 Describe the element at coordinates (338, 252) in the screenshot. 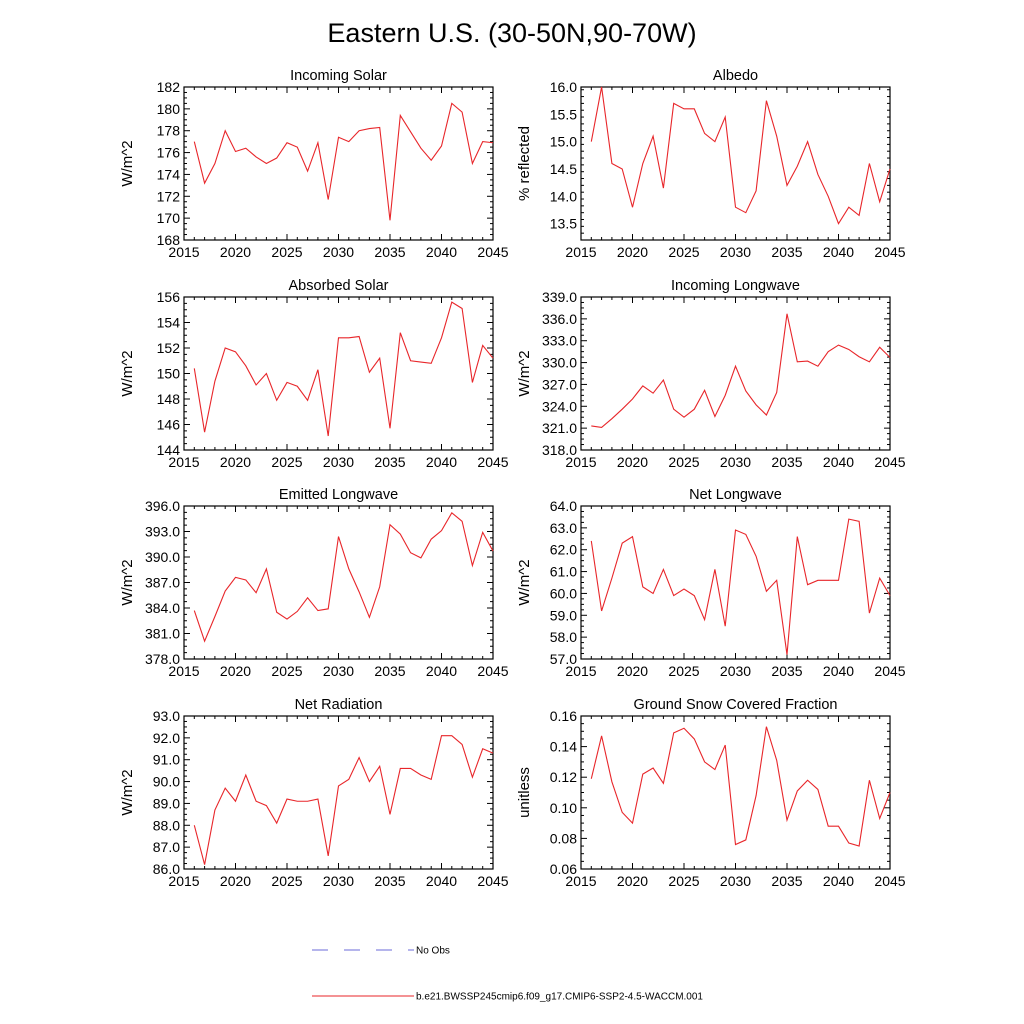

I see `x-tick-label-incoming-solar: 2030` at that location.